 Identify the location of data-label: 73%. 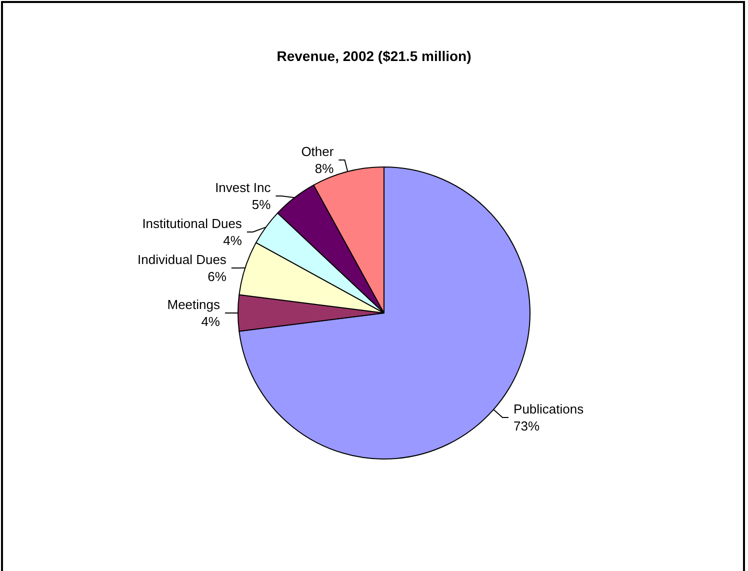
(527, 426).